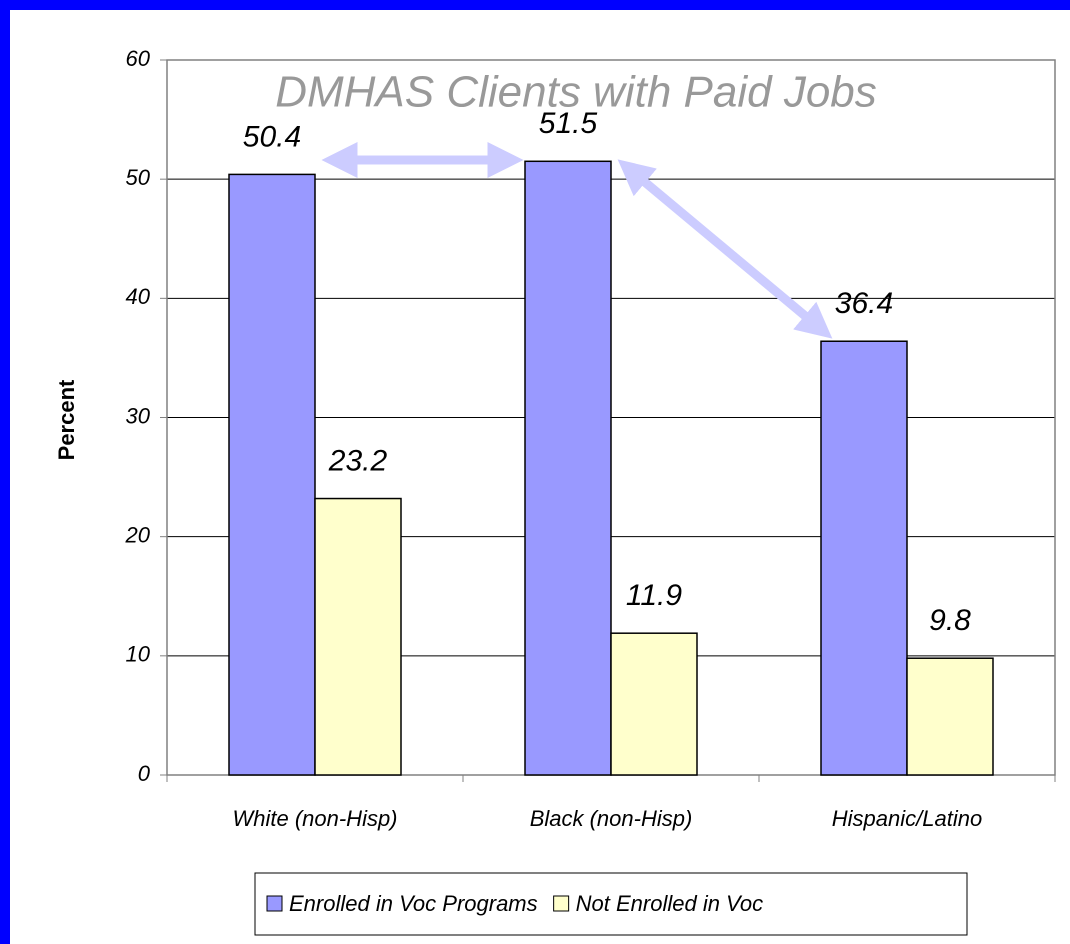 The width and height of the screenshot is (1070, 944). Describe the element at coordinates (576, 92) in the screenshot. I see `chart-title: DMHAS Clients with Paid Jobs` at that location.